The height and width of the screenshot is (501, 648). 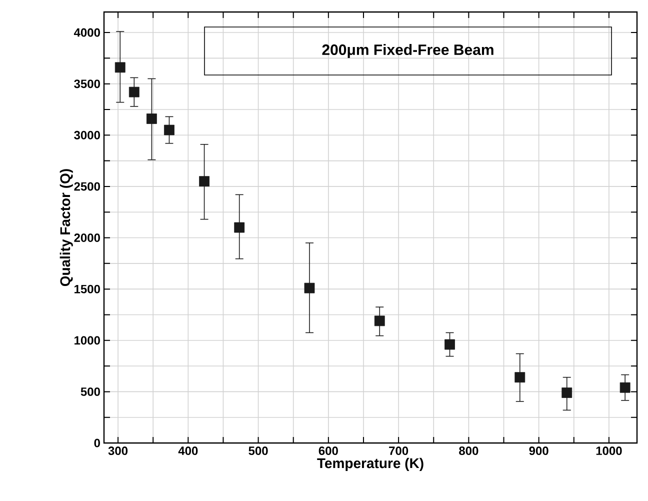 I want to click on x-tick-label: 900, so click(x=538, y=451).